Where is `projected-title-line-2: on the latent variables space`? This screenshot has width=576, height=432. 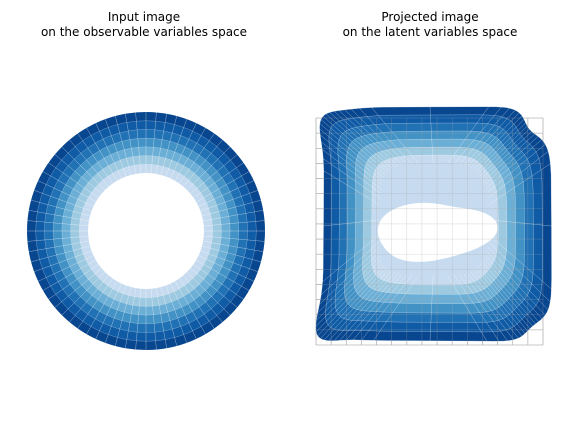
projected-title-line-2: on the latent variables space is located at coordinates (430, 32).